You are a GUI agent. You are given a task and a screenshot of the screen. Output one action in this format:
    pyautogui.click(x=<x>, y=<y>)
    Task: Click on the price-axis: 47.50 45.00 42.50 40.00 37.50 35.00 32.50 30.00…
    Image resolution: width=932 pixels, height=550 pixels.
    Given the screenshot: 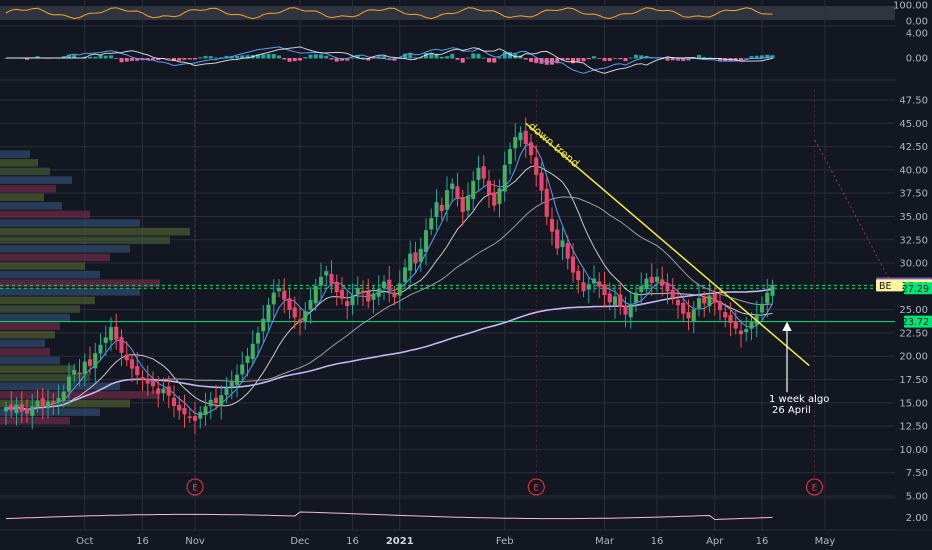 What is the action you would take?
    pyautogui.click(x=912, y=265)
    